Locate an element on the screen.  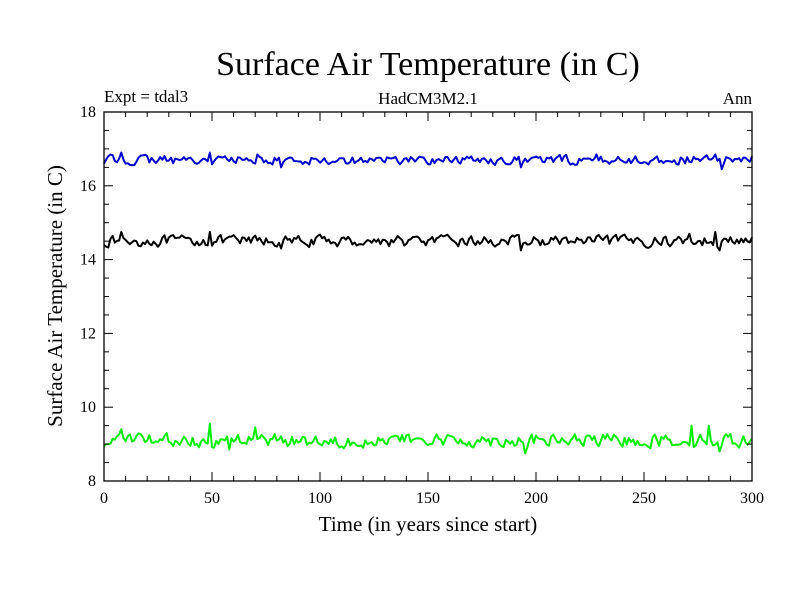
x-tick-label: 300 is located at coordinates (752, 498).